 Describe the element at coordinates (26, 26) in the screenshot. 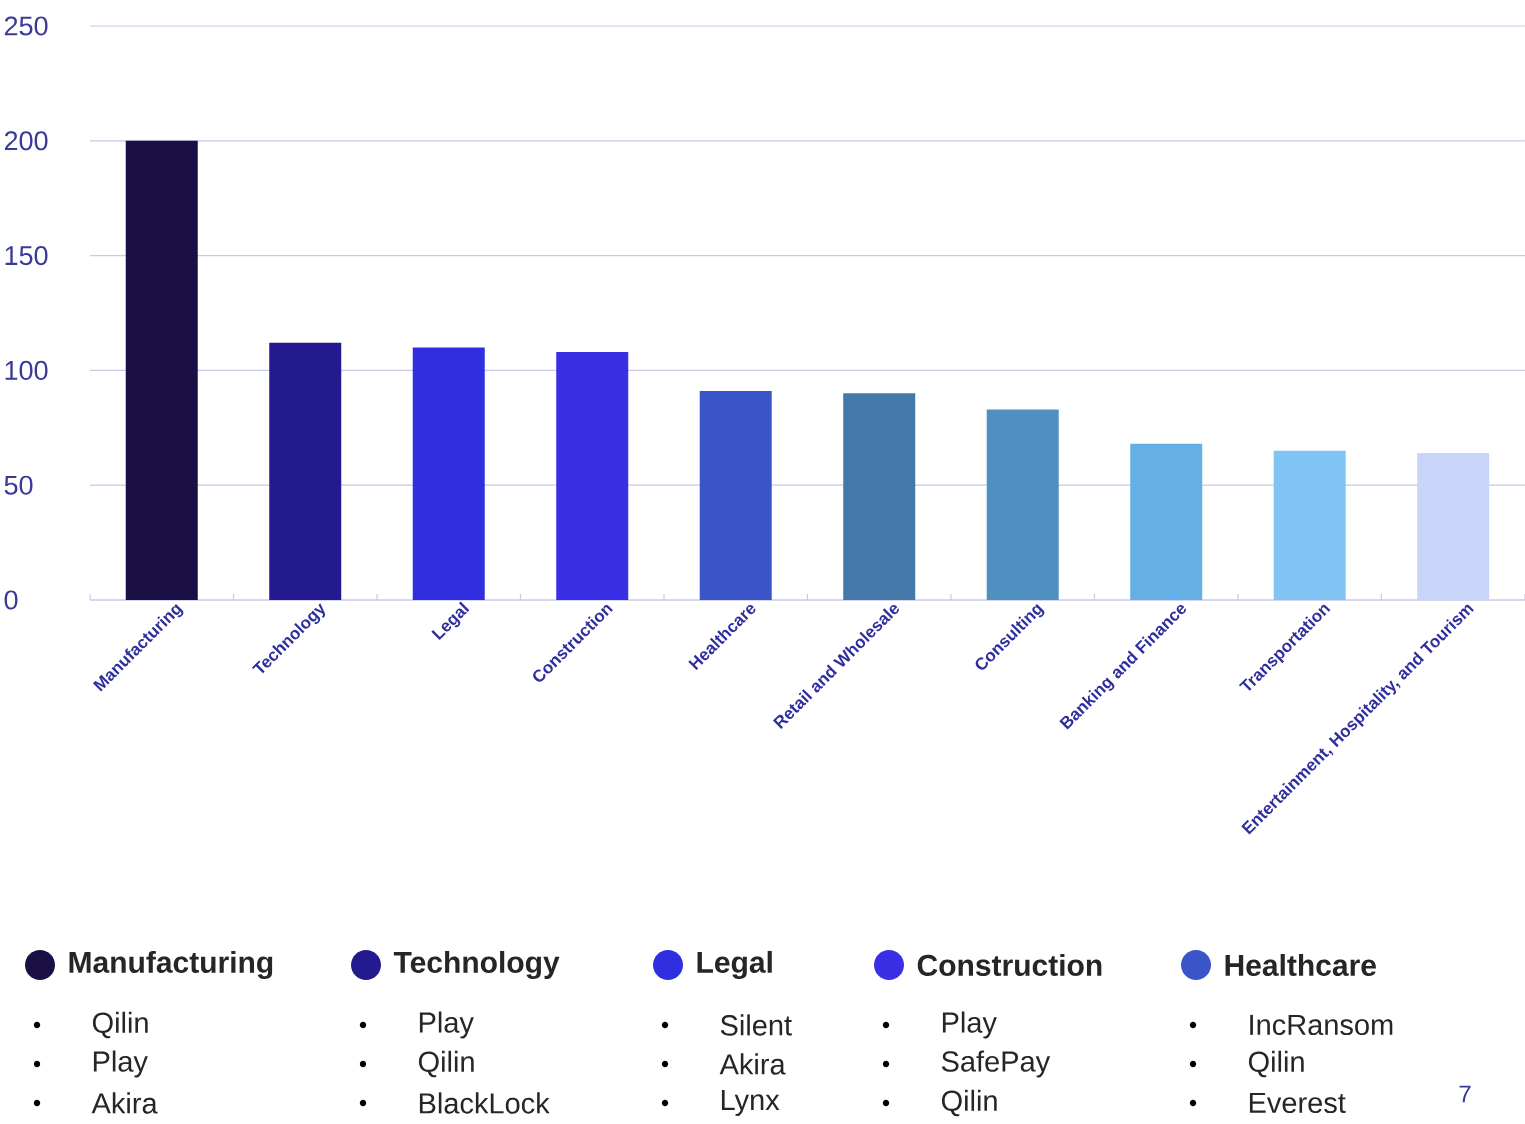

I see `y-tick-label: 250` at that location.